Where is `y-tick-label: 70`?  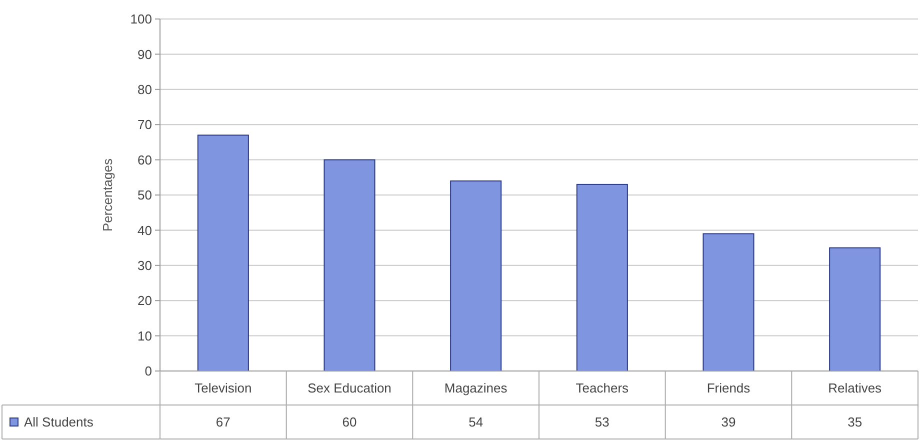 y-tick-label: 70 is located at coordinates (145, 124).